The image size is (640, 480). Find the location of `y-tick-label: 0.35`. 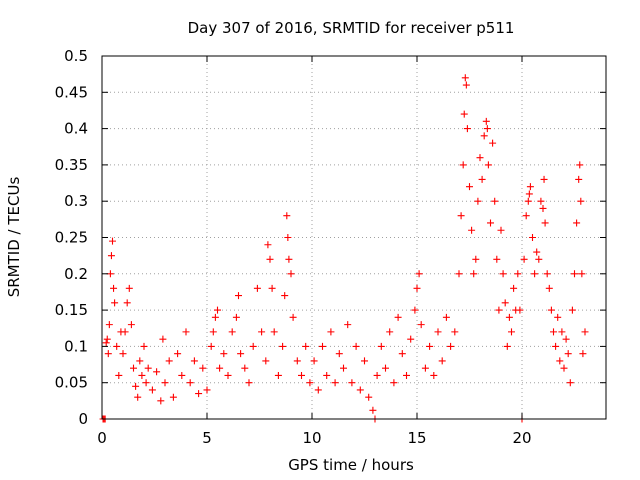

y-tick-label: 0.35 is located at coordinates (71, 165).